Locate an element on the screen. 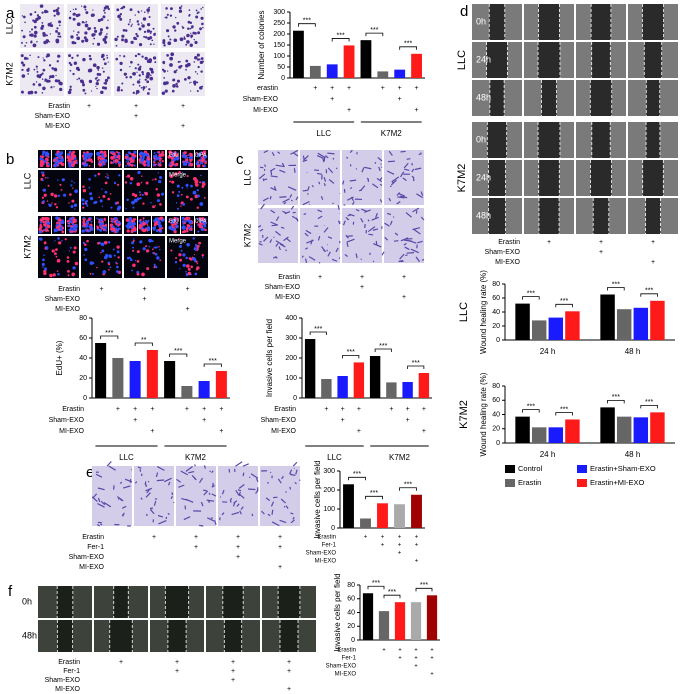 The width and height of the screenshot is (691, 694). significance-bracket is located at coordinates (374, 497).